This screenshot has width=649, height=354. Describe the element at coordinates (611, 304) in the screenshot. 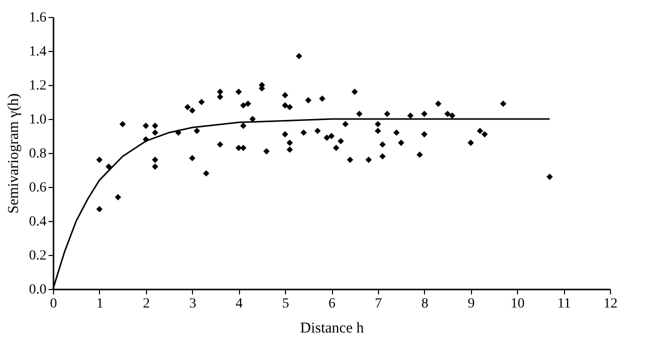

I see `x-tick-label: 12` at that location.